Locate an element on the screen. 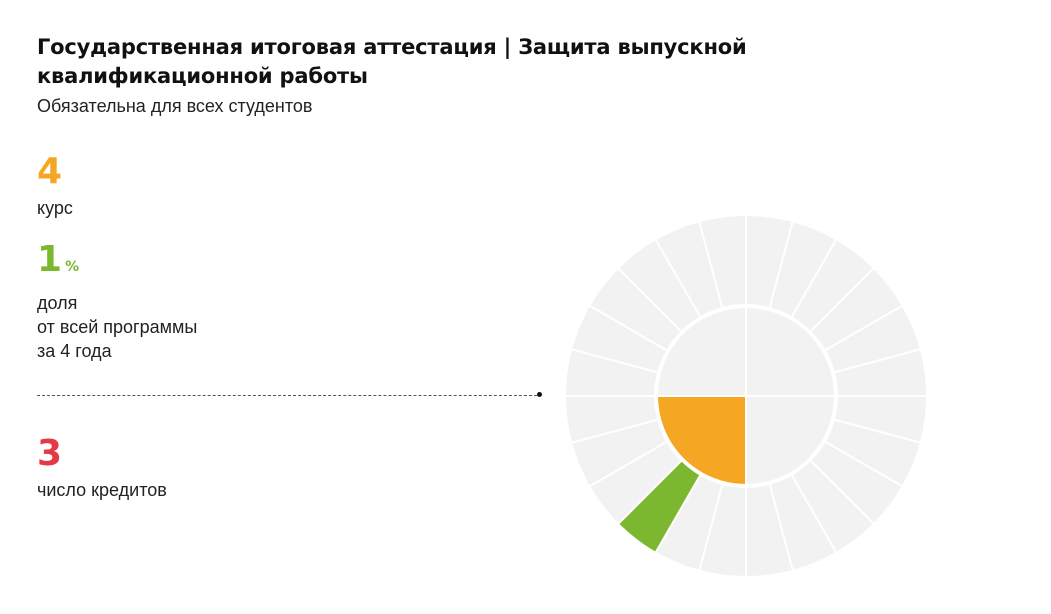 This screenshot has height=614, width=1051. page-subtitle: Обязательна для всех студентов is located at coordinates (175, 106).